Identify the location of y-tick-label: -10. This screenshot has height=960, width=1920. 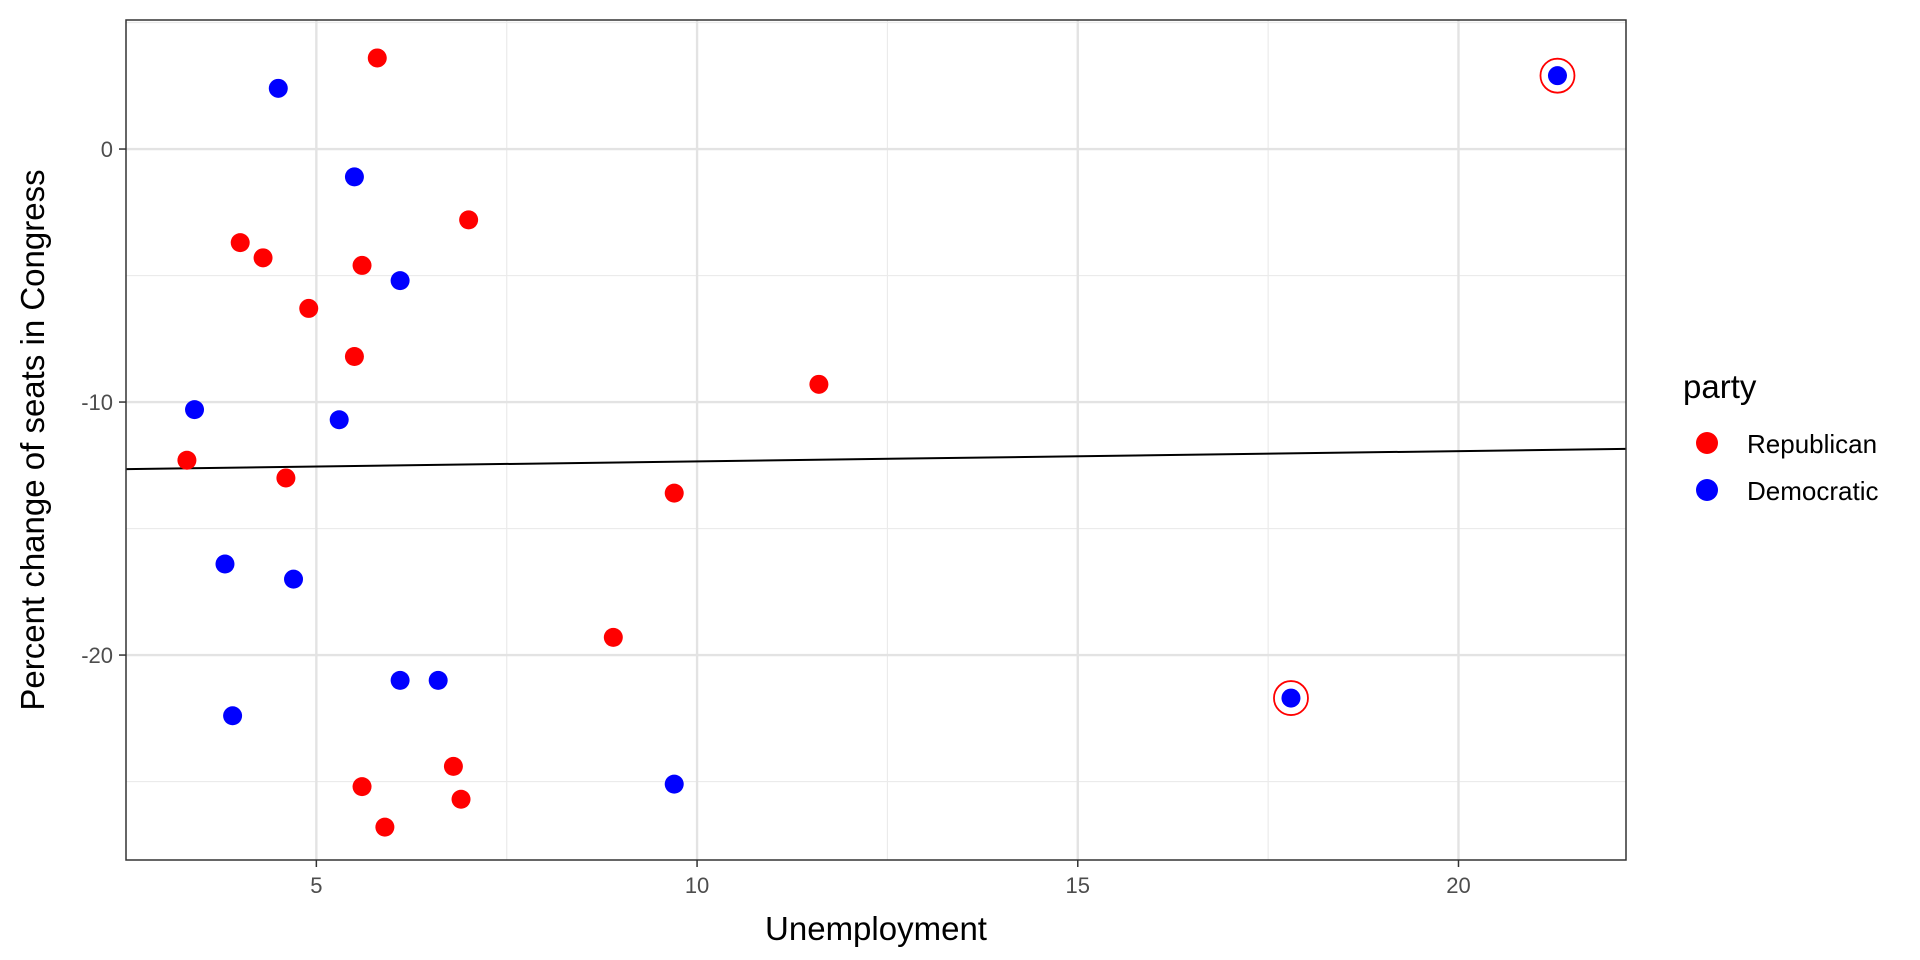
(97, 402).